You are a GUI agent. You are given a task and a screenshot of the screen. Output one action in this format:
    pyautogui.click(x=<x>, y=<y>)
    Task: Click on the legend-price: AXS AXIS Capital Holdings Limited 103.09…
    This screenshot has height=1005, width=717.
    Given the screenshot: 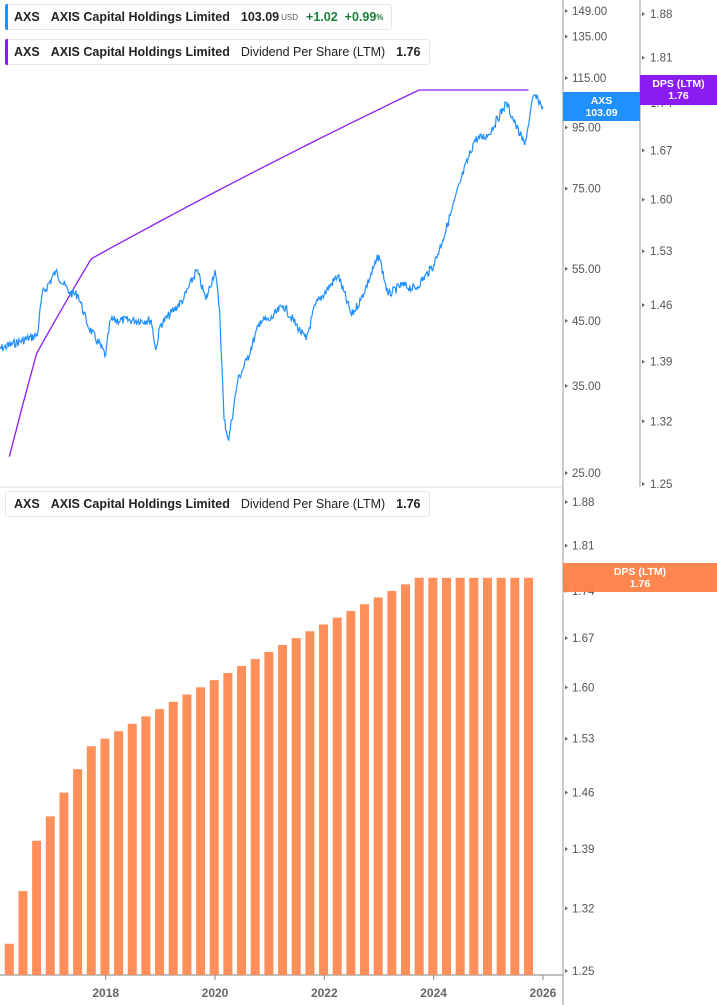 What is the action you would take?
    pyautogui.click(x=199, y=17)
    